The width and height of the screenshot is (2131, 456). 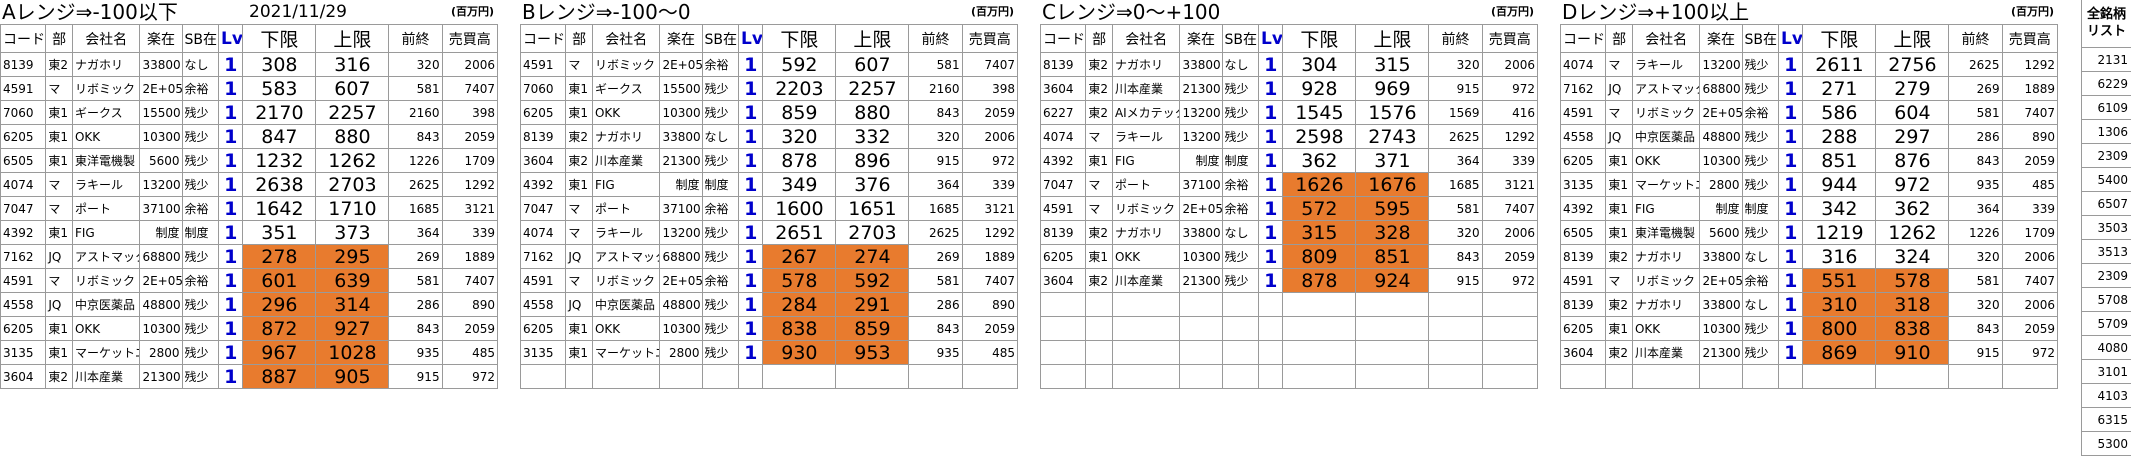 I want to click on cell-trade: 1292, so click(x=2030, y=64).